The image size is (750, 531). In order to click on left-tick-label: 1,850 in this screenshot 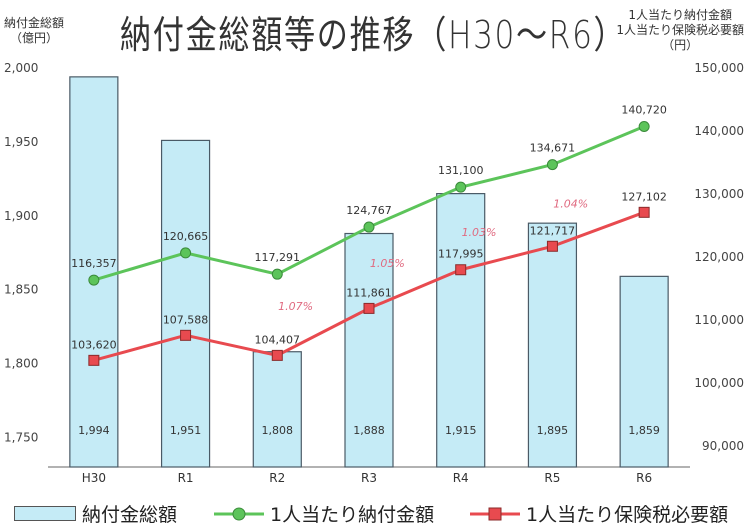, I will do `click(21, 290)`.